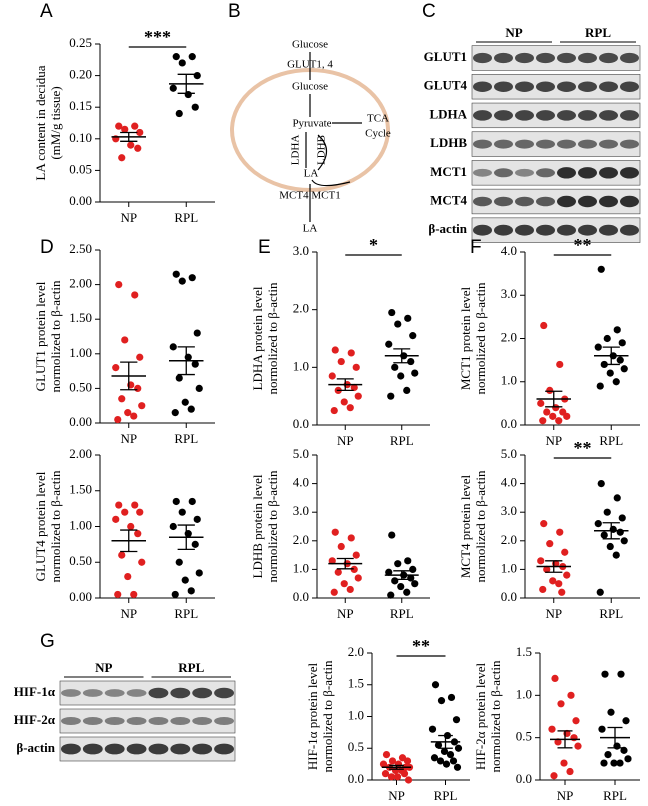 This screenshot has width=648, height=806. I want to click on diagram-label: Glucose, so click(310, 87).